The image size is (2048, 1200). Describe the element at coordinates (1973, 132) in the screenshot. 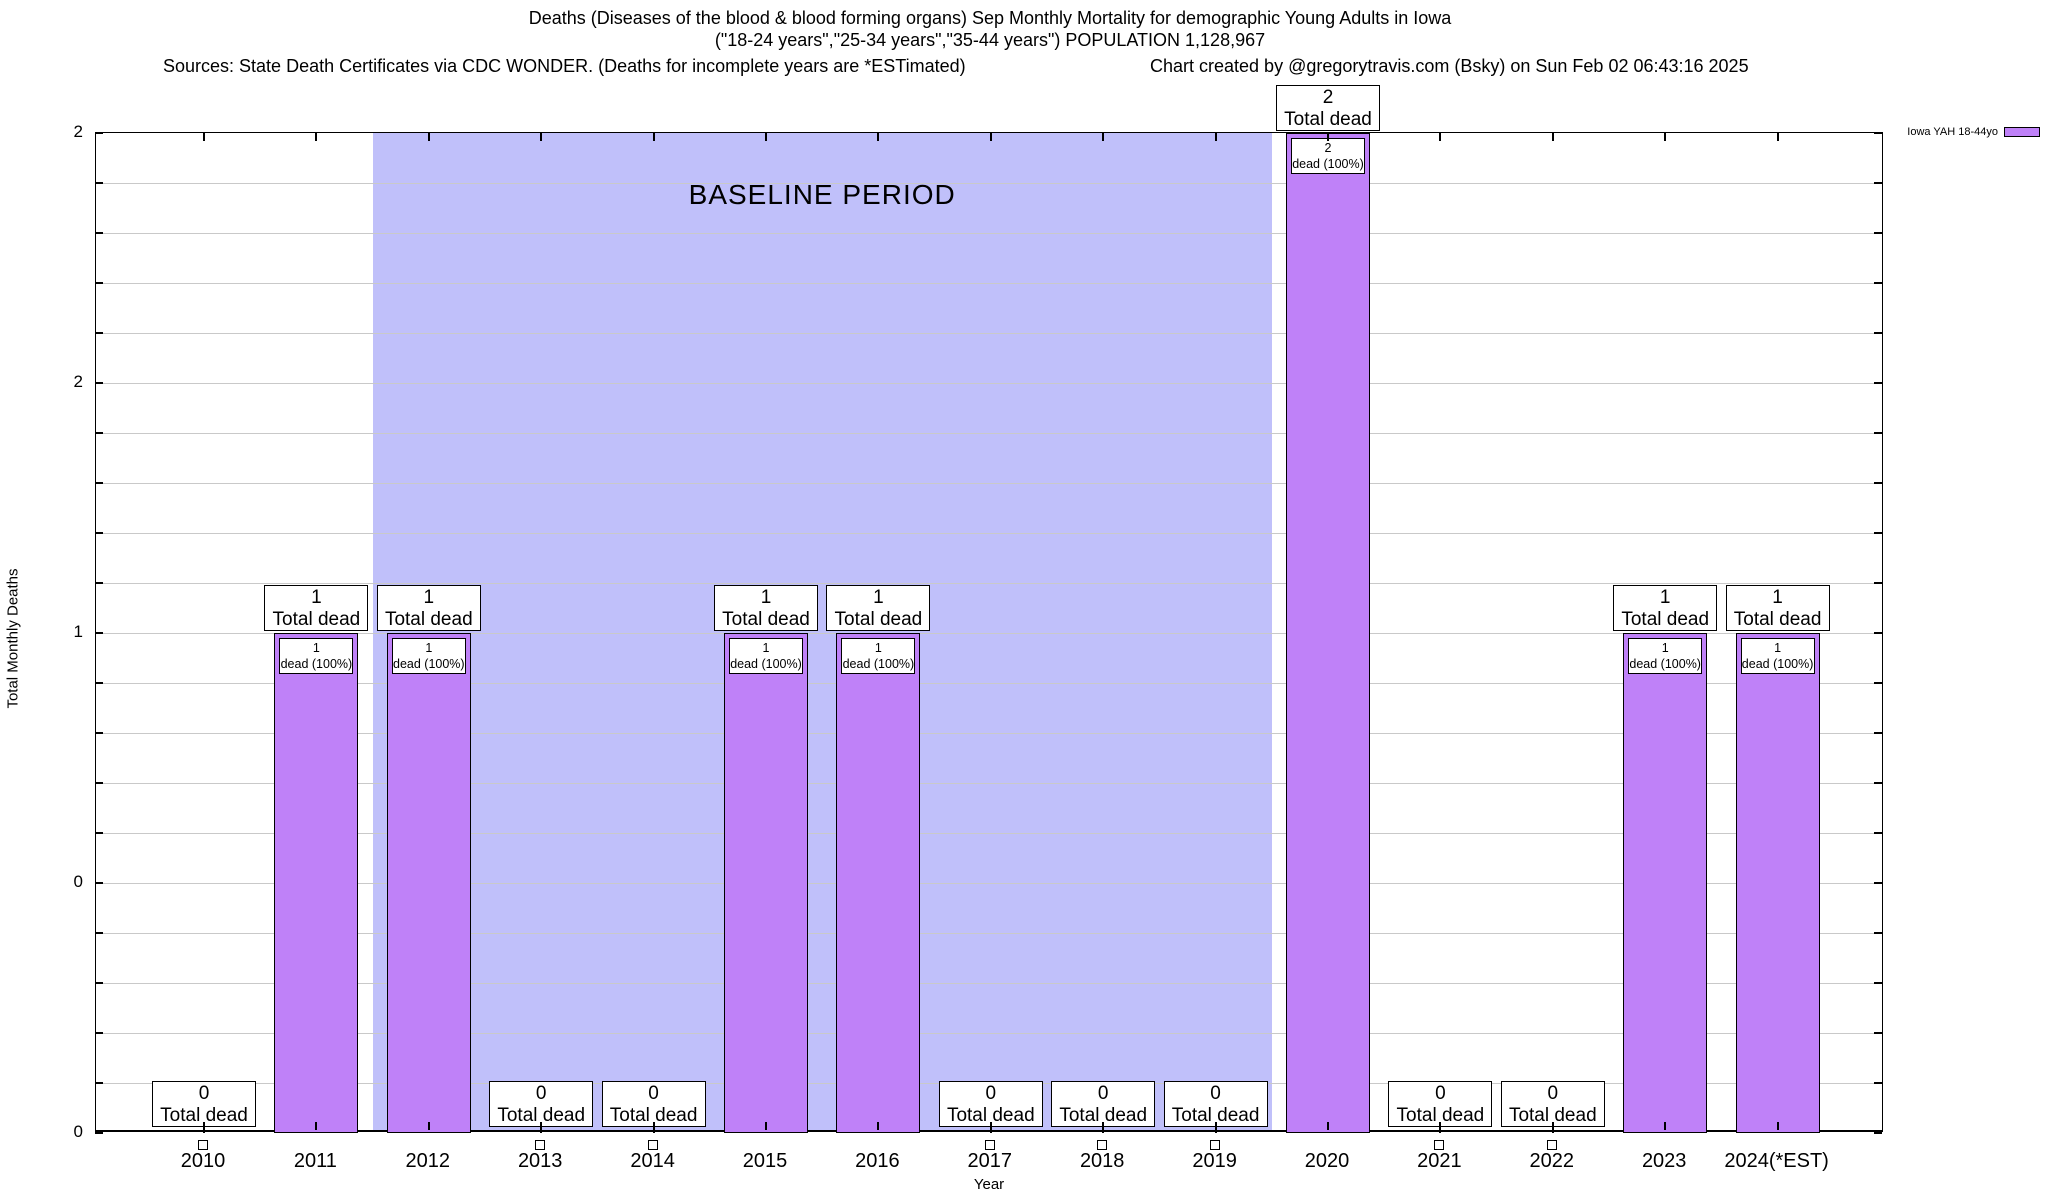

I see `legend: Iowa YAH 18-44yo` at that location.